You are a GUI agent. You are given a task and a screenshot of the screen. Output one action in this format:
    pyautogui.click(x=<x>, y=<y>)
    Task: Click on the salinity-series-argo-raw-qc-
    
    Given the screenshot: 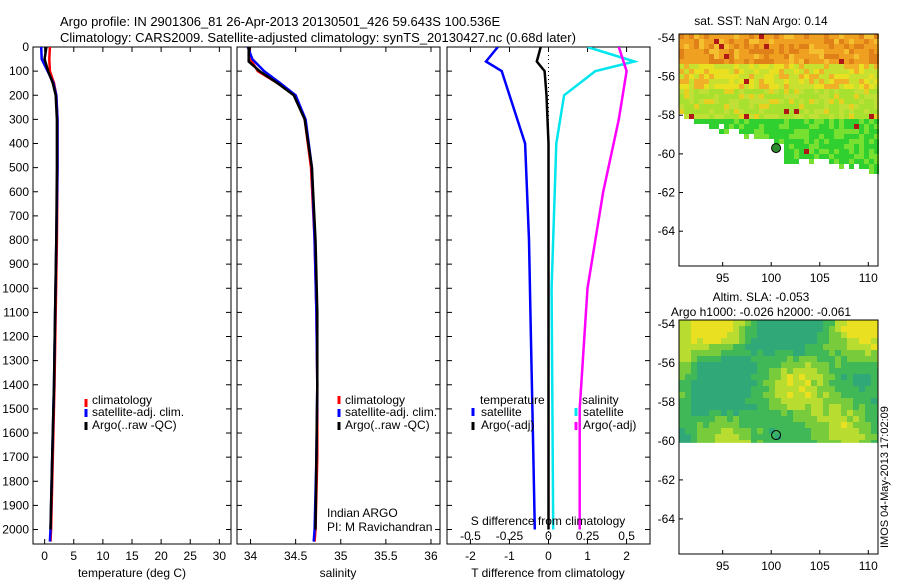 What is the action you would take?
    pyautogui.click(x=283, y=288)
    